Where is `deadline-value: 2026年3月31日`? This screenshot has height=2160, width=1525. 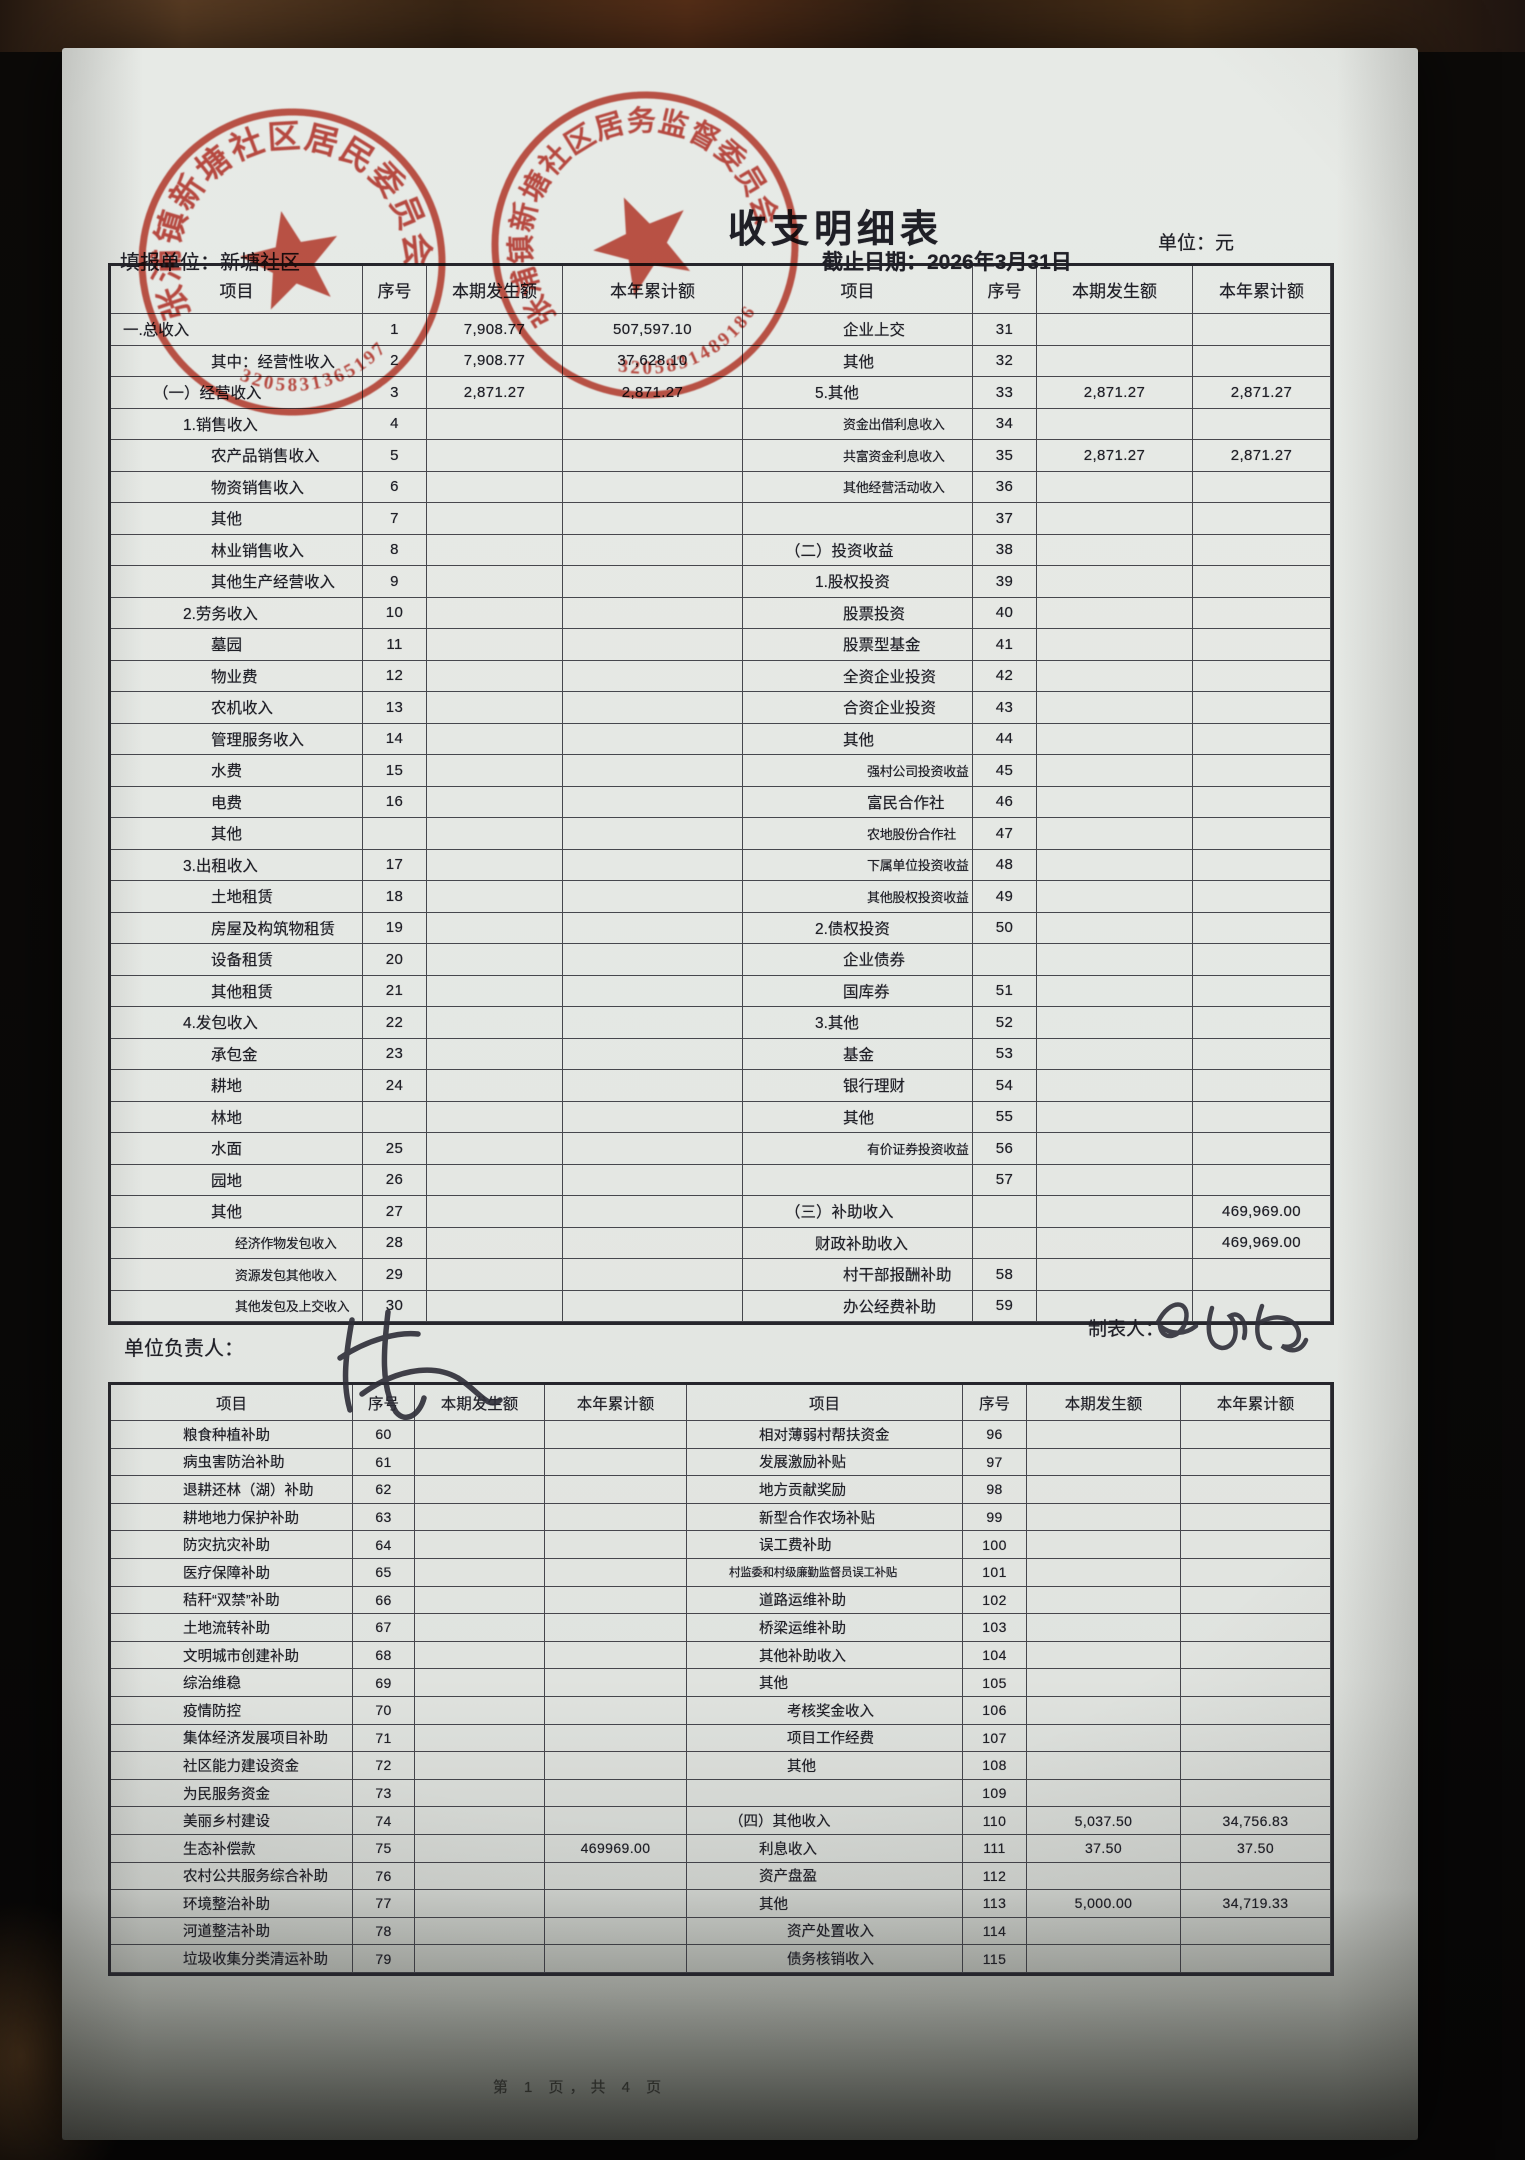 deadline-value: 2026年3月31日 is located at coordinates (999, 262).